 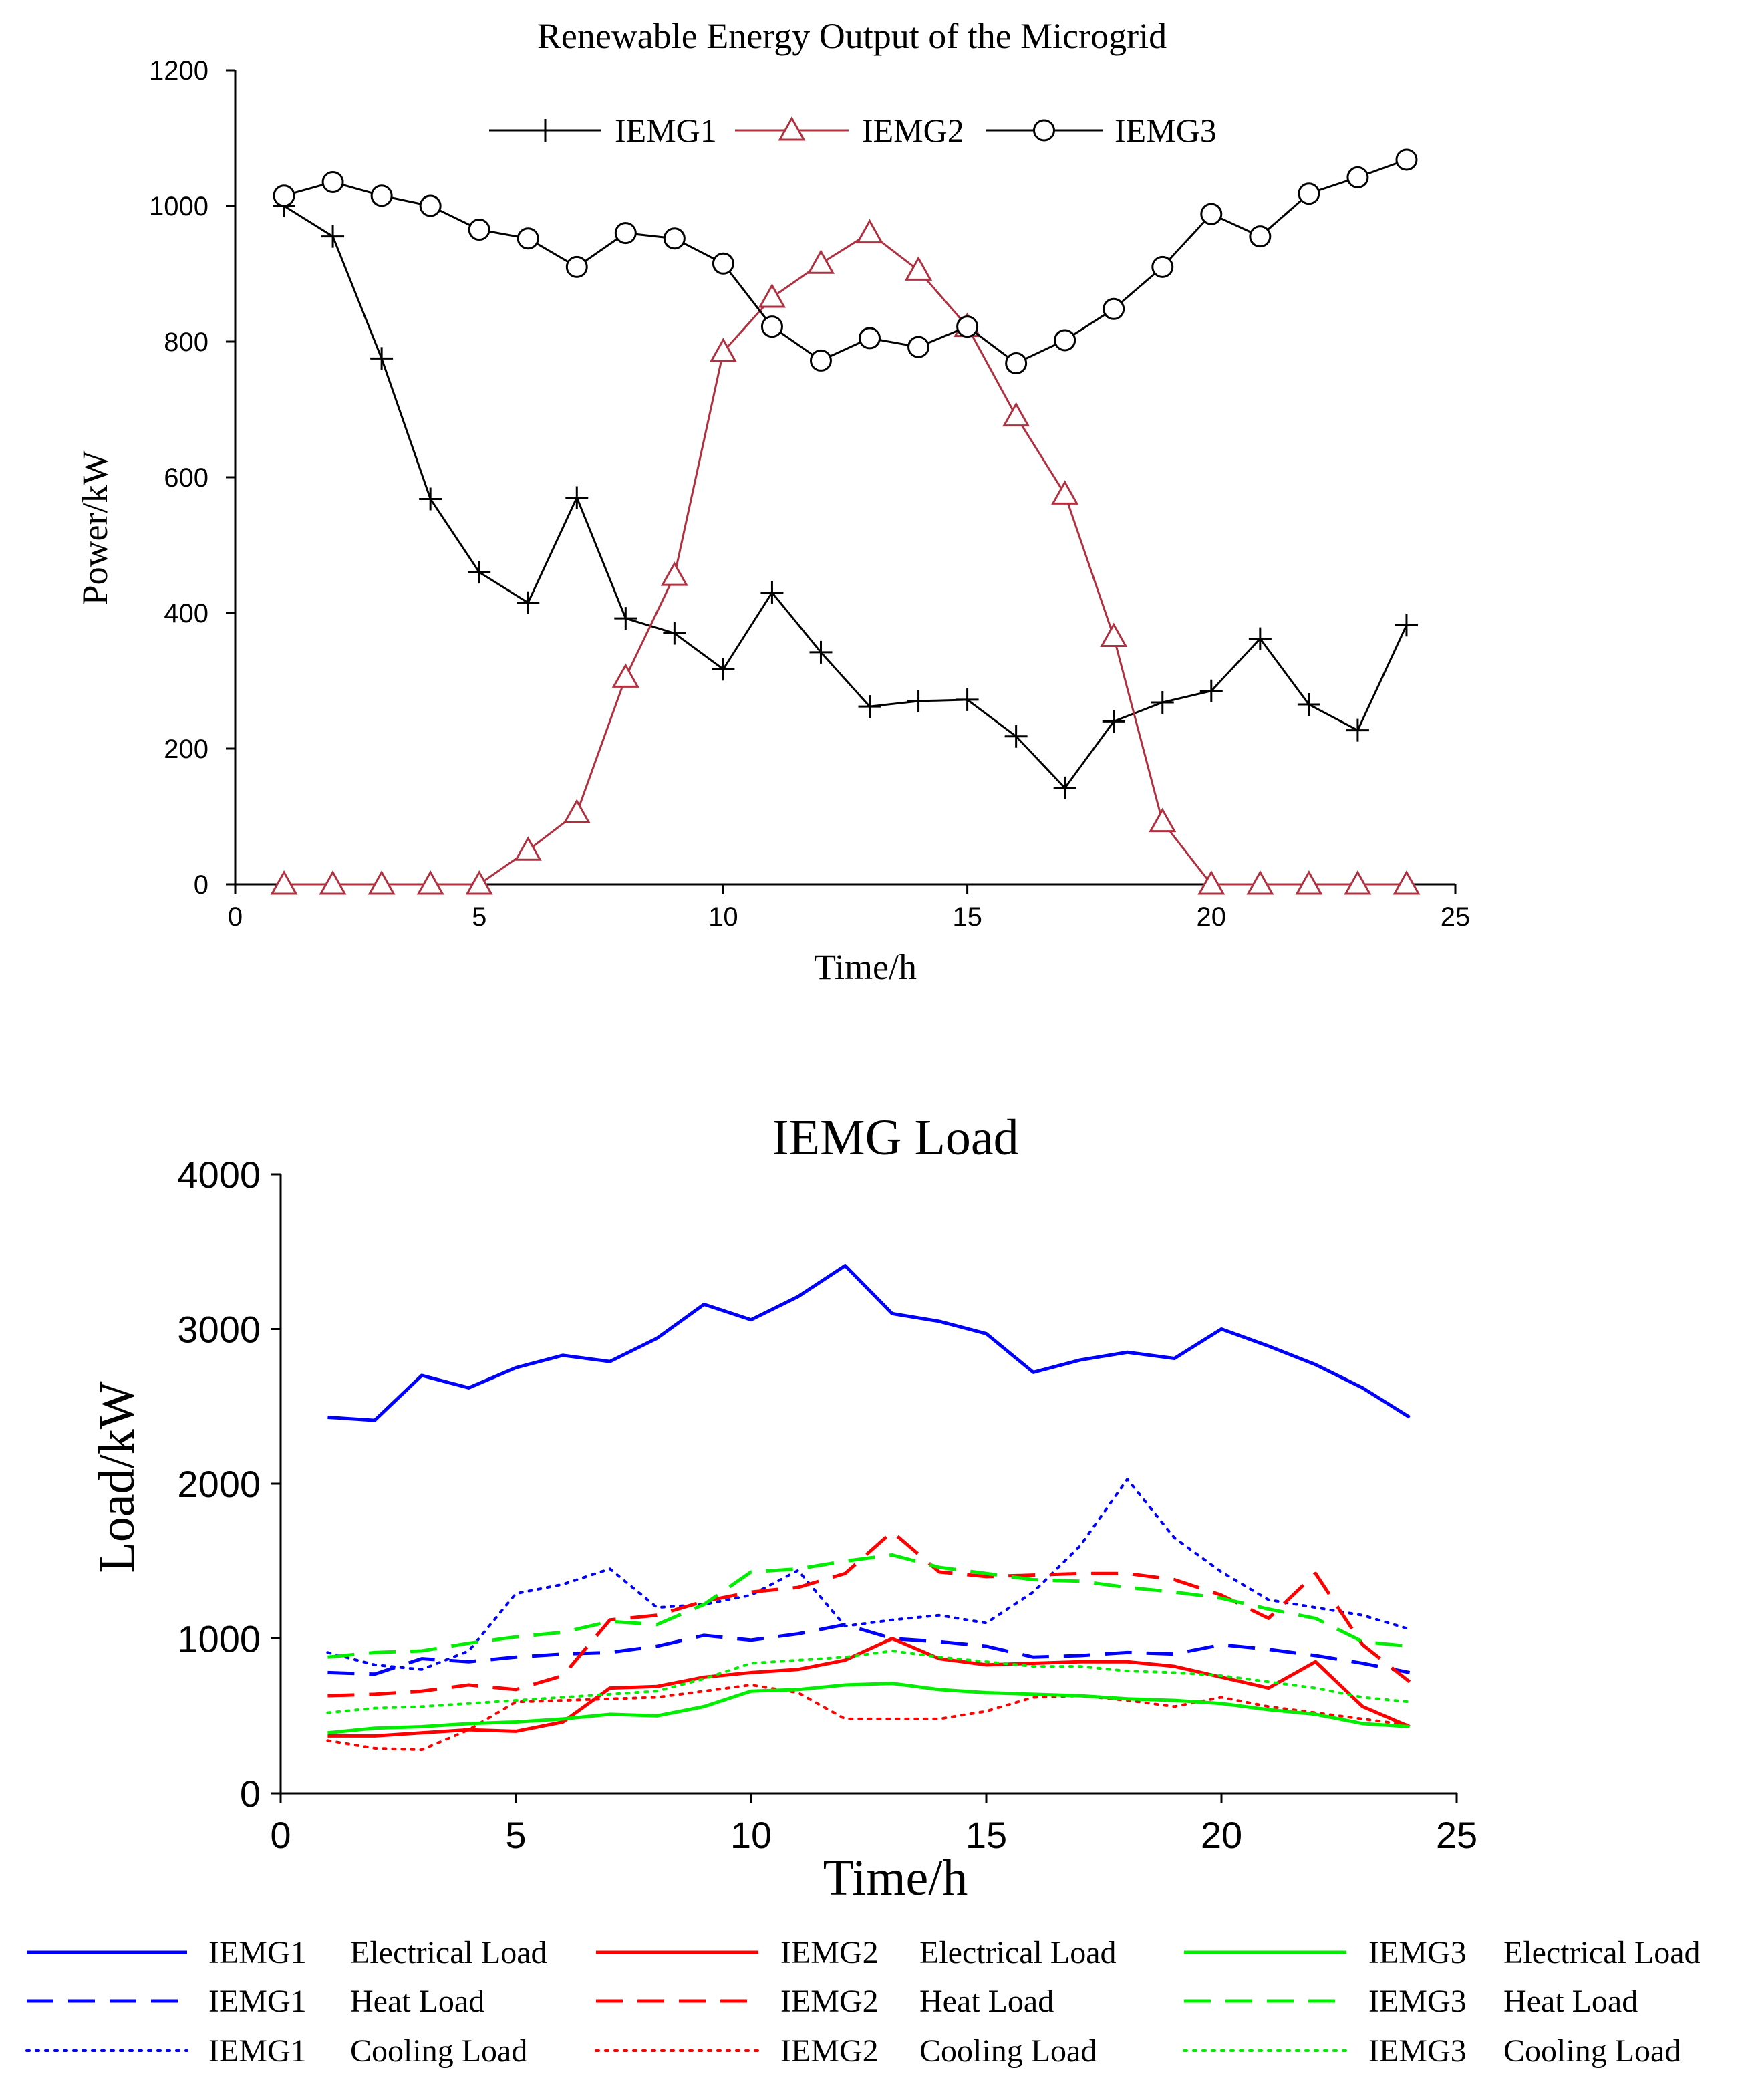 What do you see at coordinates (850, 130) in the screenshot?
I see `chart1-legend-item-iemg2: IEMG2` at bounding box center [850, 130].